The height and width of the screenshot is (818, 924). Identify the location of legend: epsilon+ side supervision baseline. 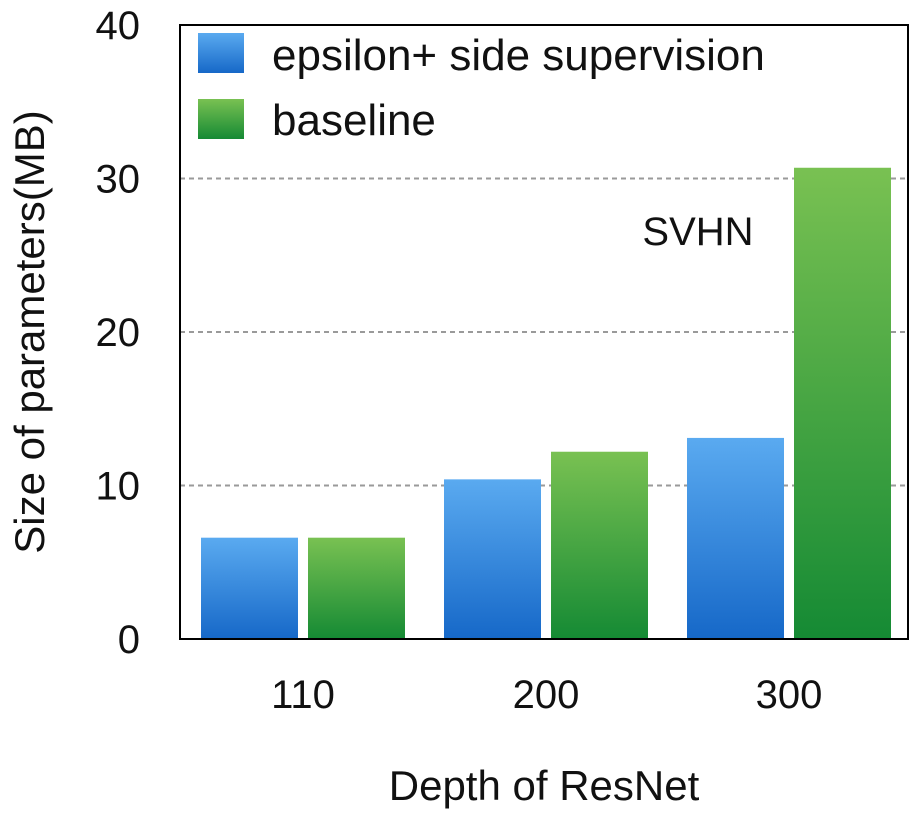
(481, 88).